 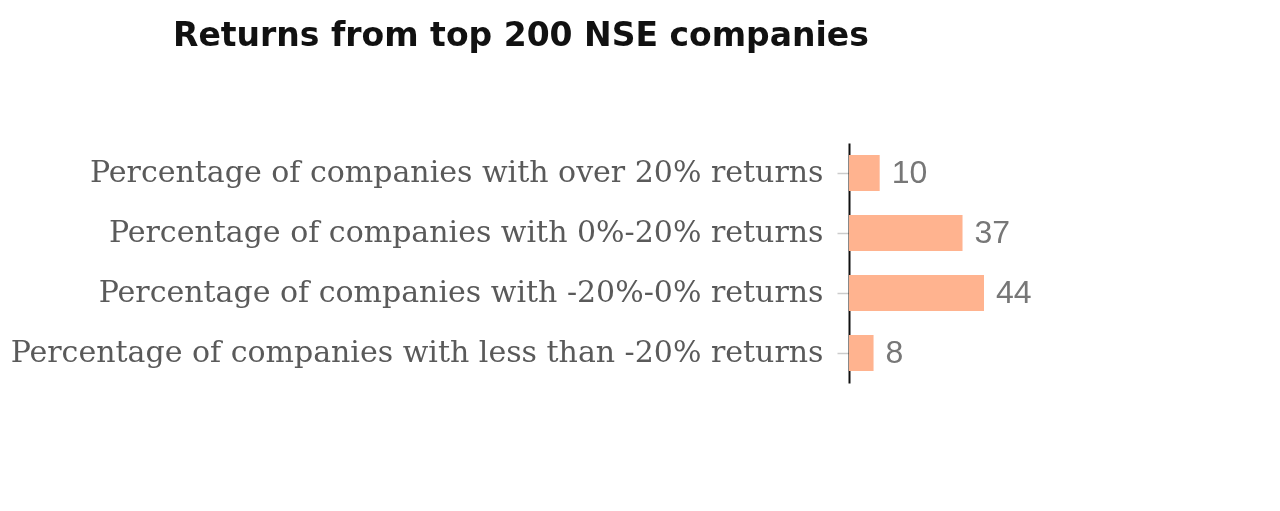 I want to click on y-tick-label: Percentage of companies with over 20% returns, so click(x=456, y=171).